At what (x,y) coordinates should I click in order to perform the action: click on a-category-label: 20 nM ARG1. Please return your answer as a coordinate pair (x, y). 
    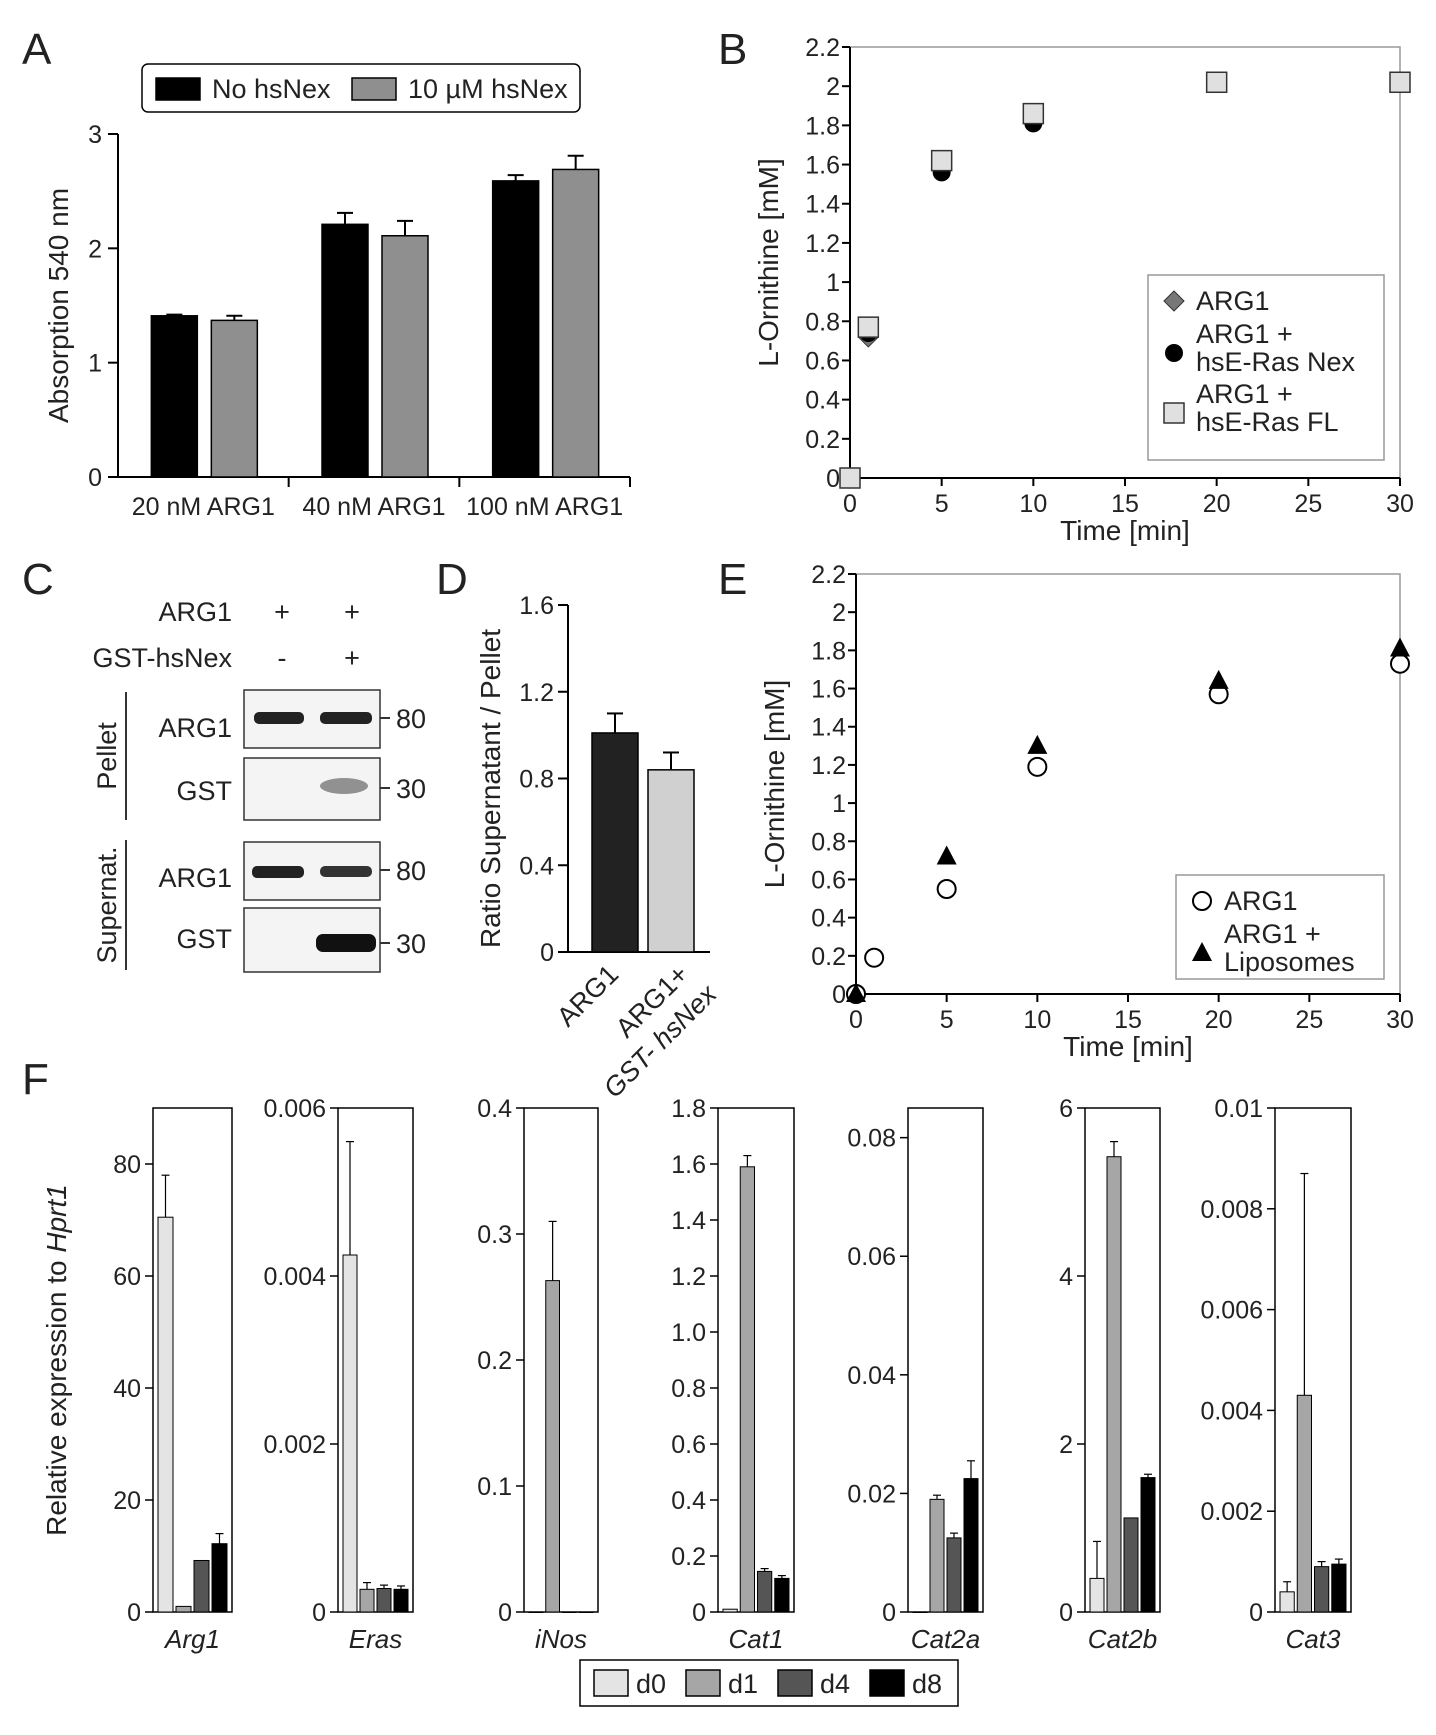
    Looking at the image, I should click on (203, 507).